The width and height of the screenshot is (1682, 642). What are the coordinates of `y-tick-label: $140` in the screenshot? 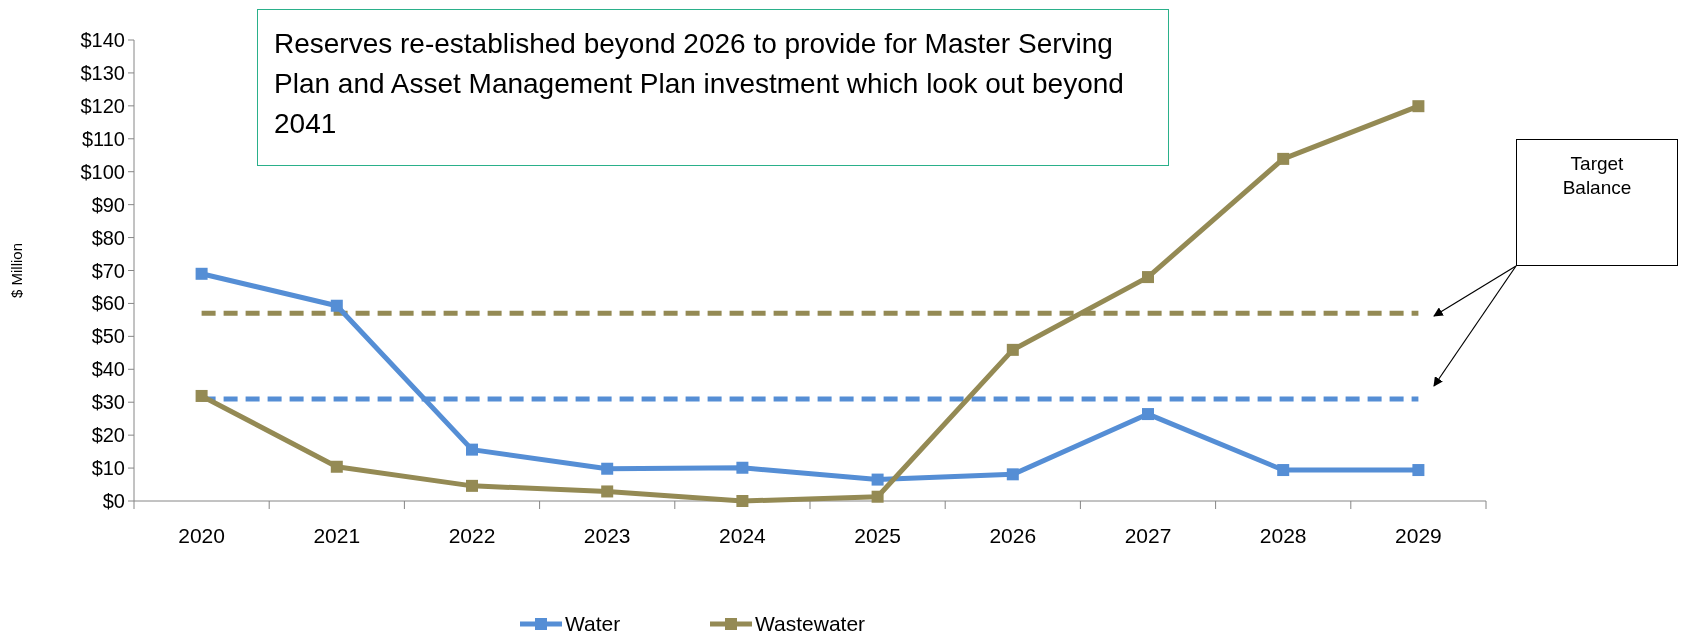 It's located at (102, 40).